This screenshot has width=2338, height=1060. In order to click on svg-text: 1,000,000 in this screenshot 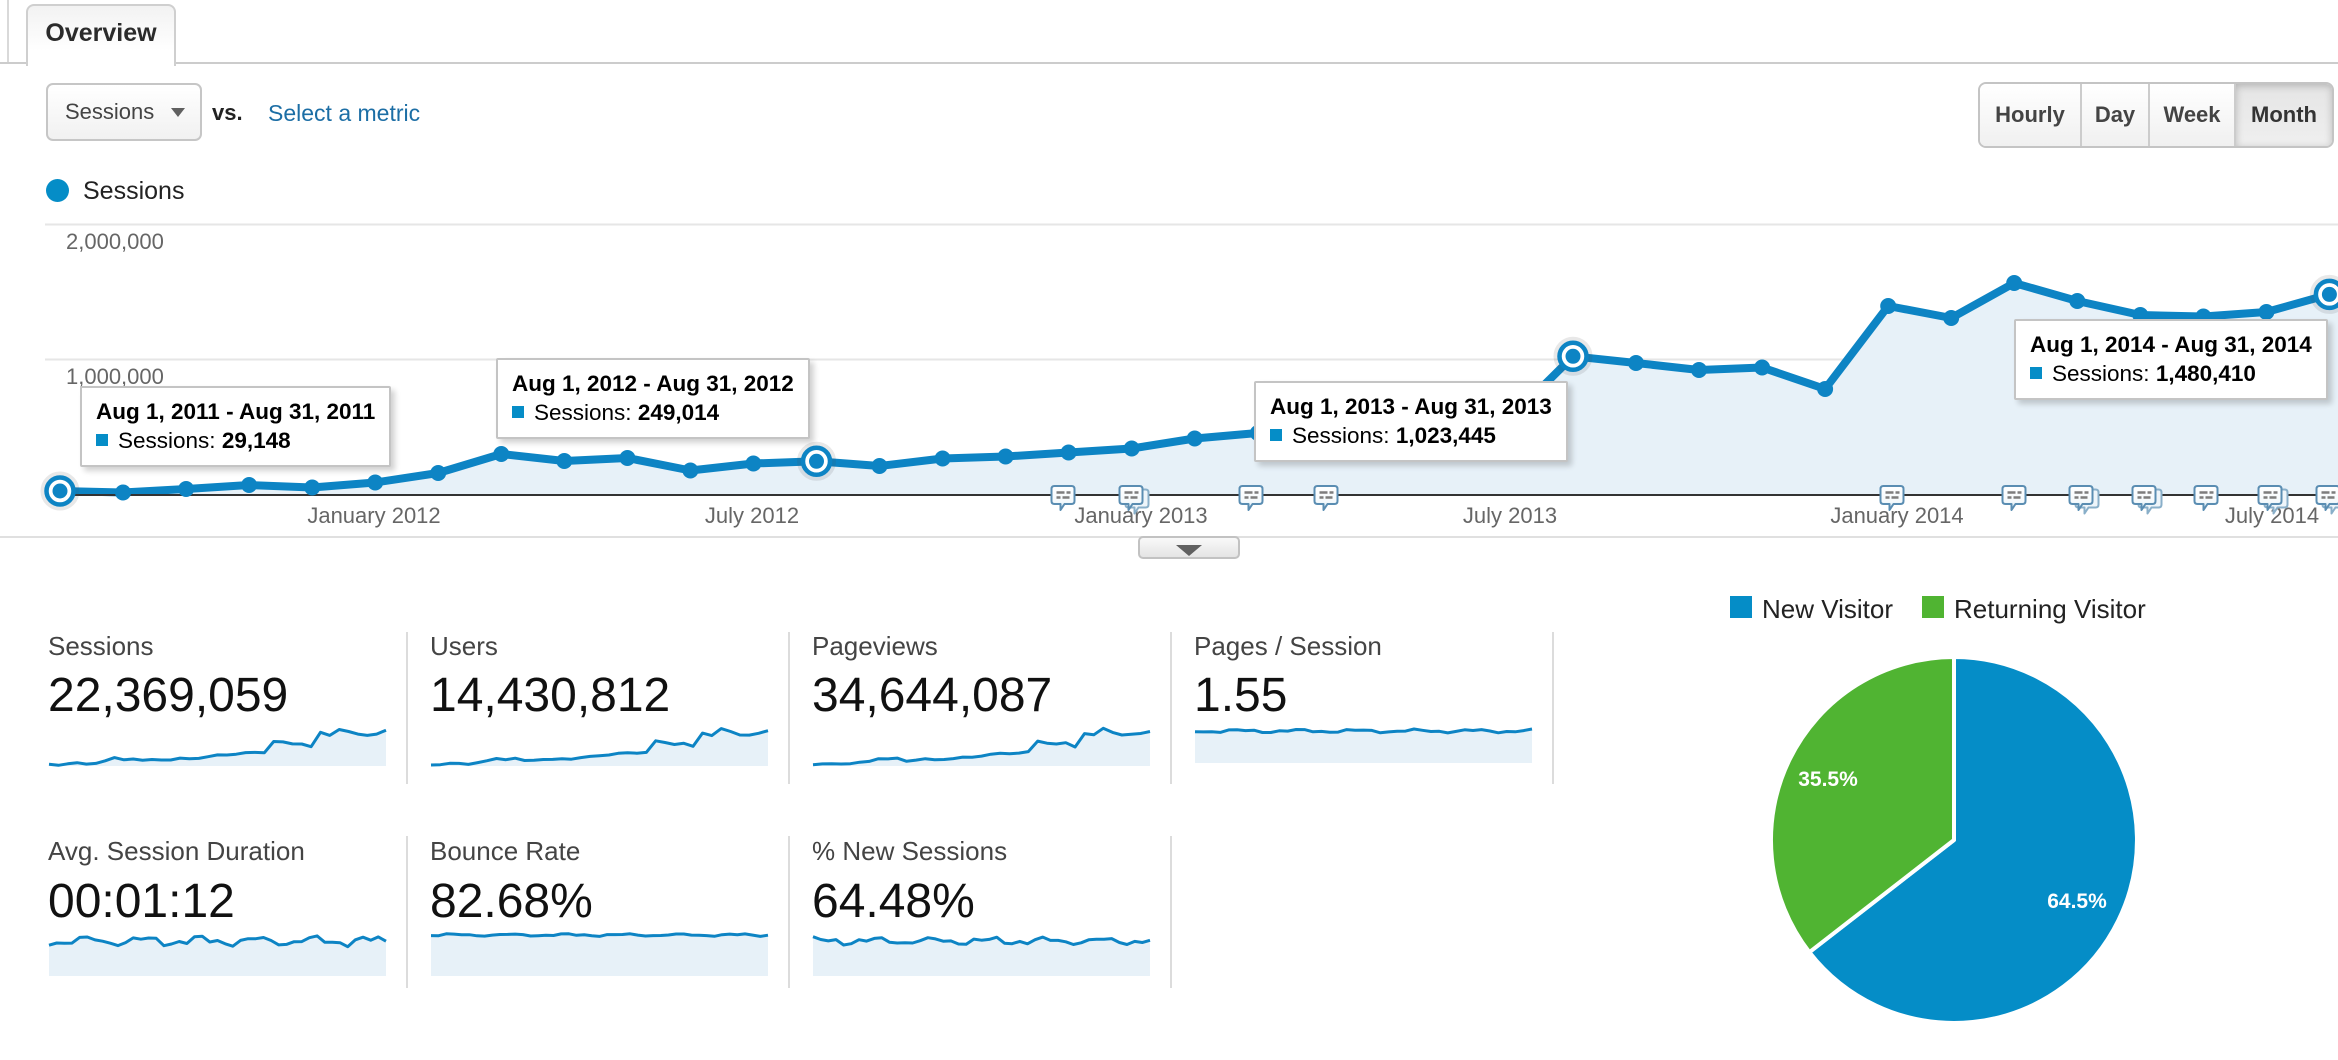, I will do `click(115, 376)`.